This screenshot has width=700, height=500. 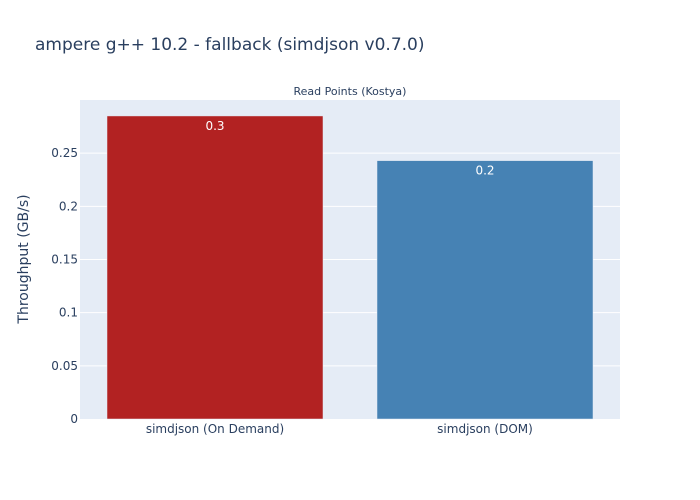 I want to click on x-tick-label: simdjson (DOM), so click(x=485, y=429).